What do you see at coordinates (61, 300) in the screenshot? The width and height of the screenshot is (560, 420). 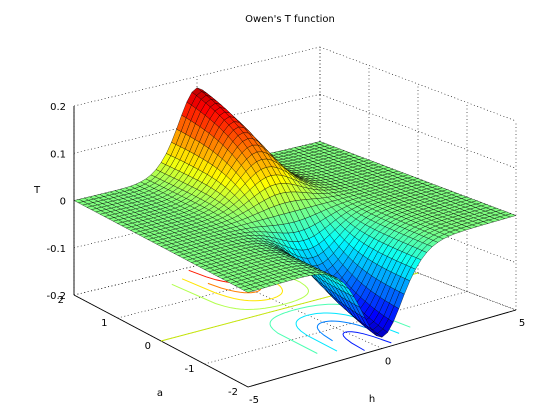 I see `y-tick-label: 2` at bounding box center [61, 300].